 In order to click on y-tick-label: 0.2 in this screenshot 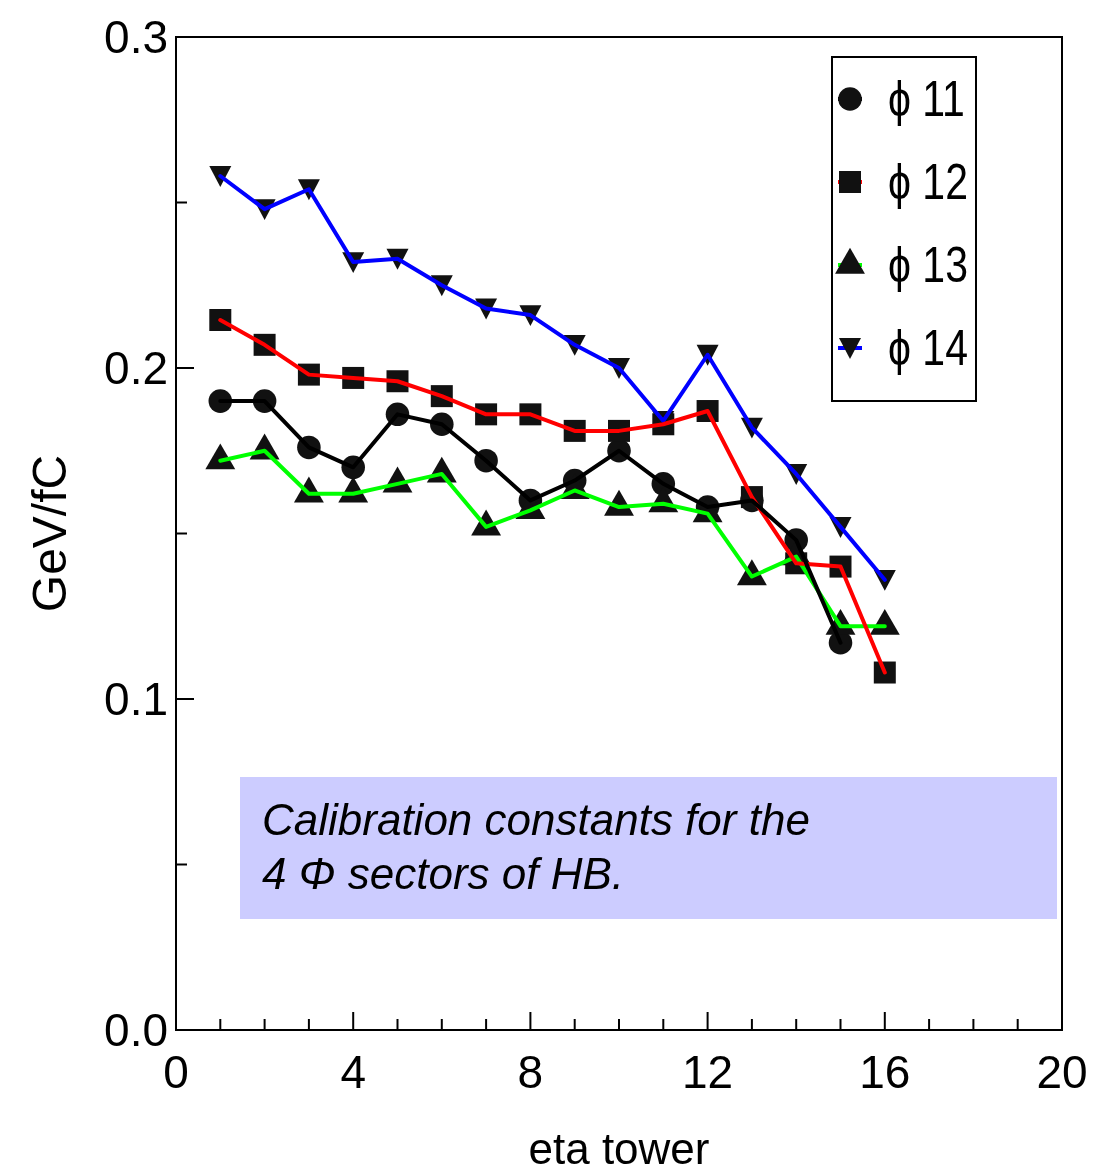, I will do `click(136, 368)`.